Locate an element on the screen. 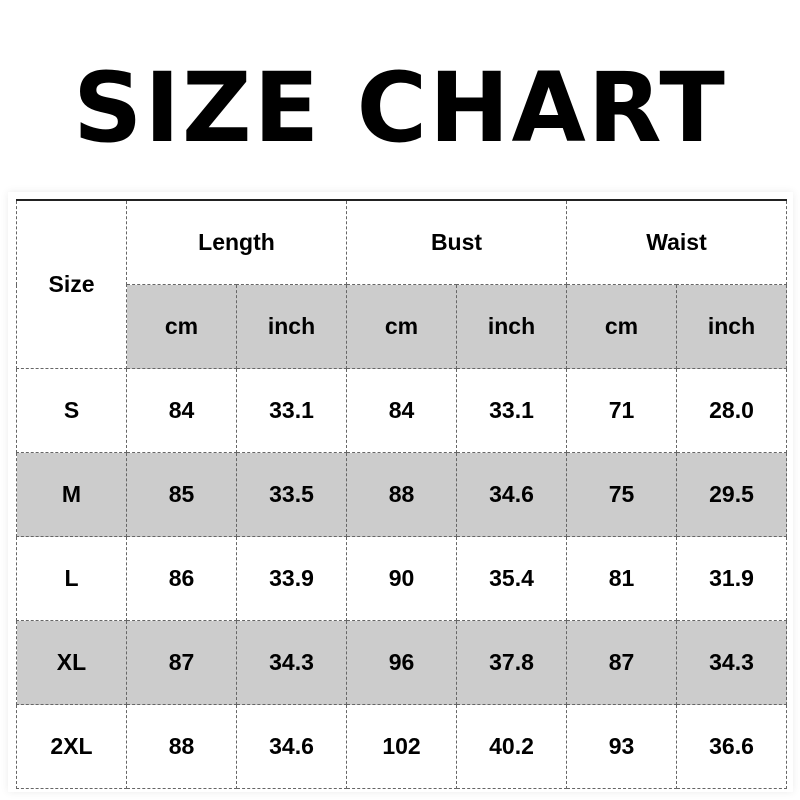 The height and width of the screenshot is (800, 800). table-cell: XL is located at coordinates (71, 662).